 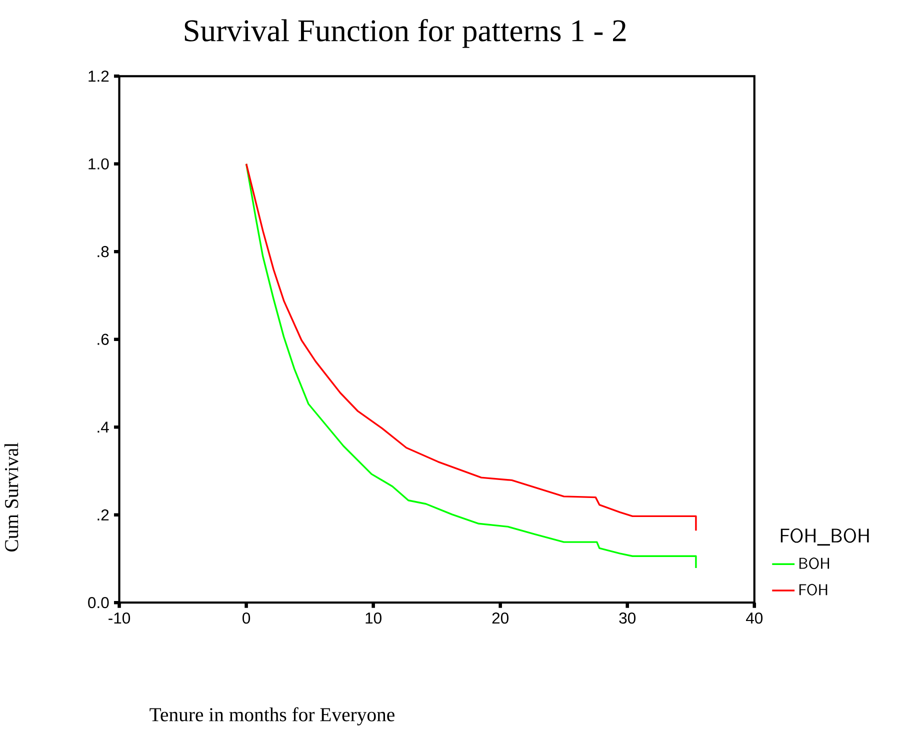 I want to click on x-axis-title: Tenure in months for Everyone, so click(x=272, y=716).